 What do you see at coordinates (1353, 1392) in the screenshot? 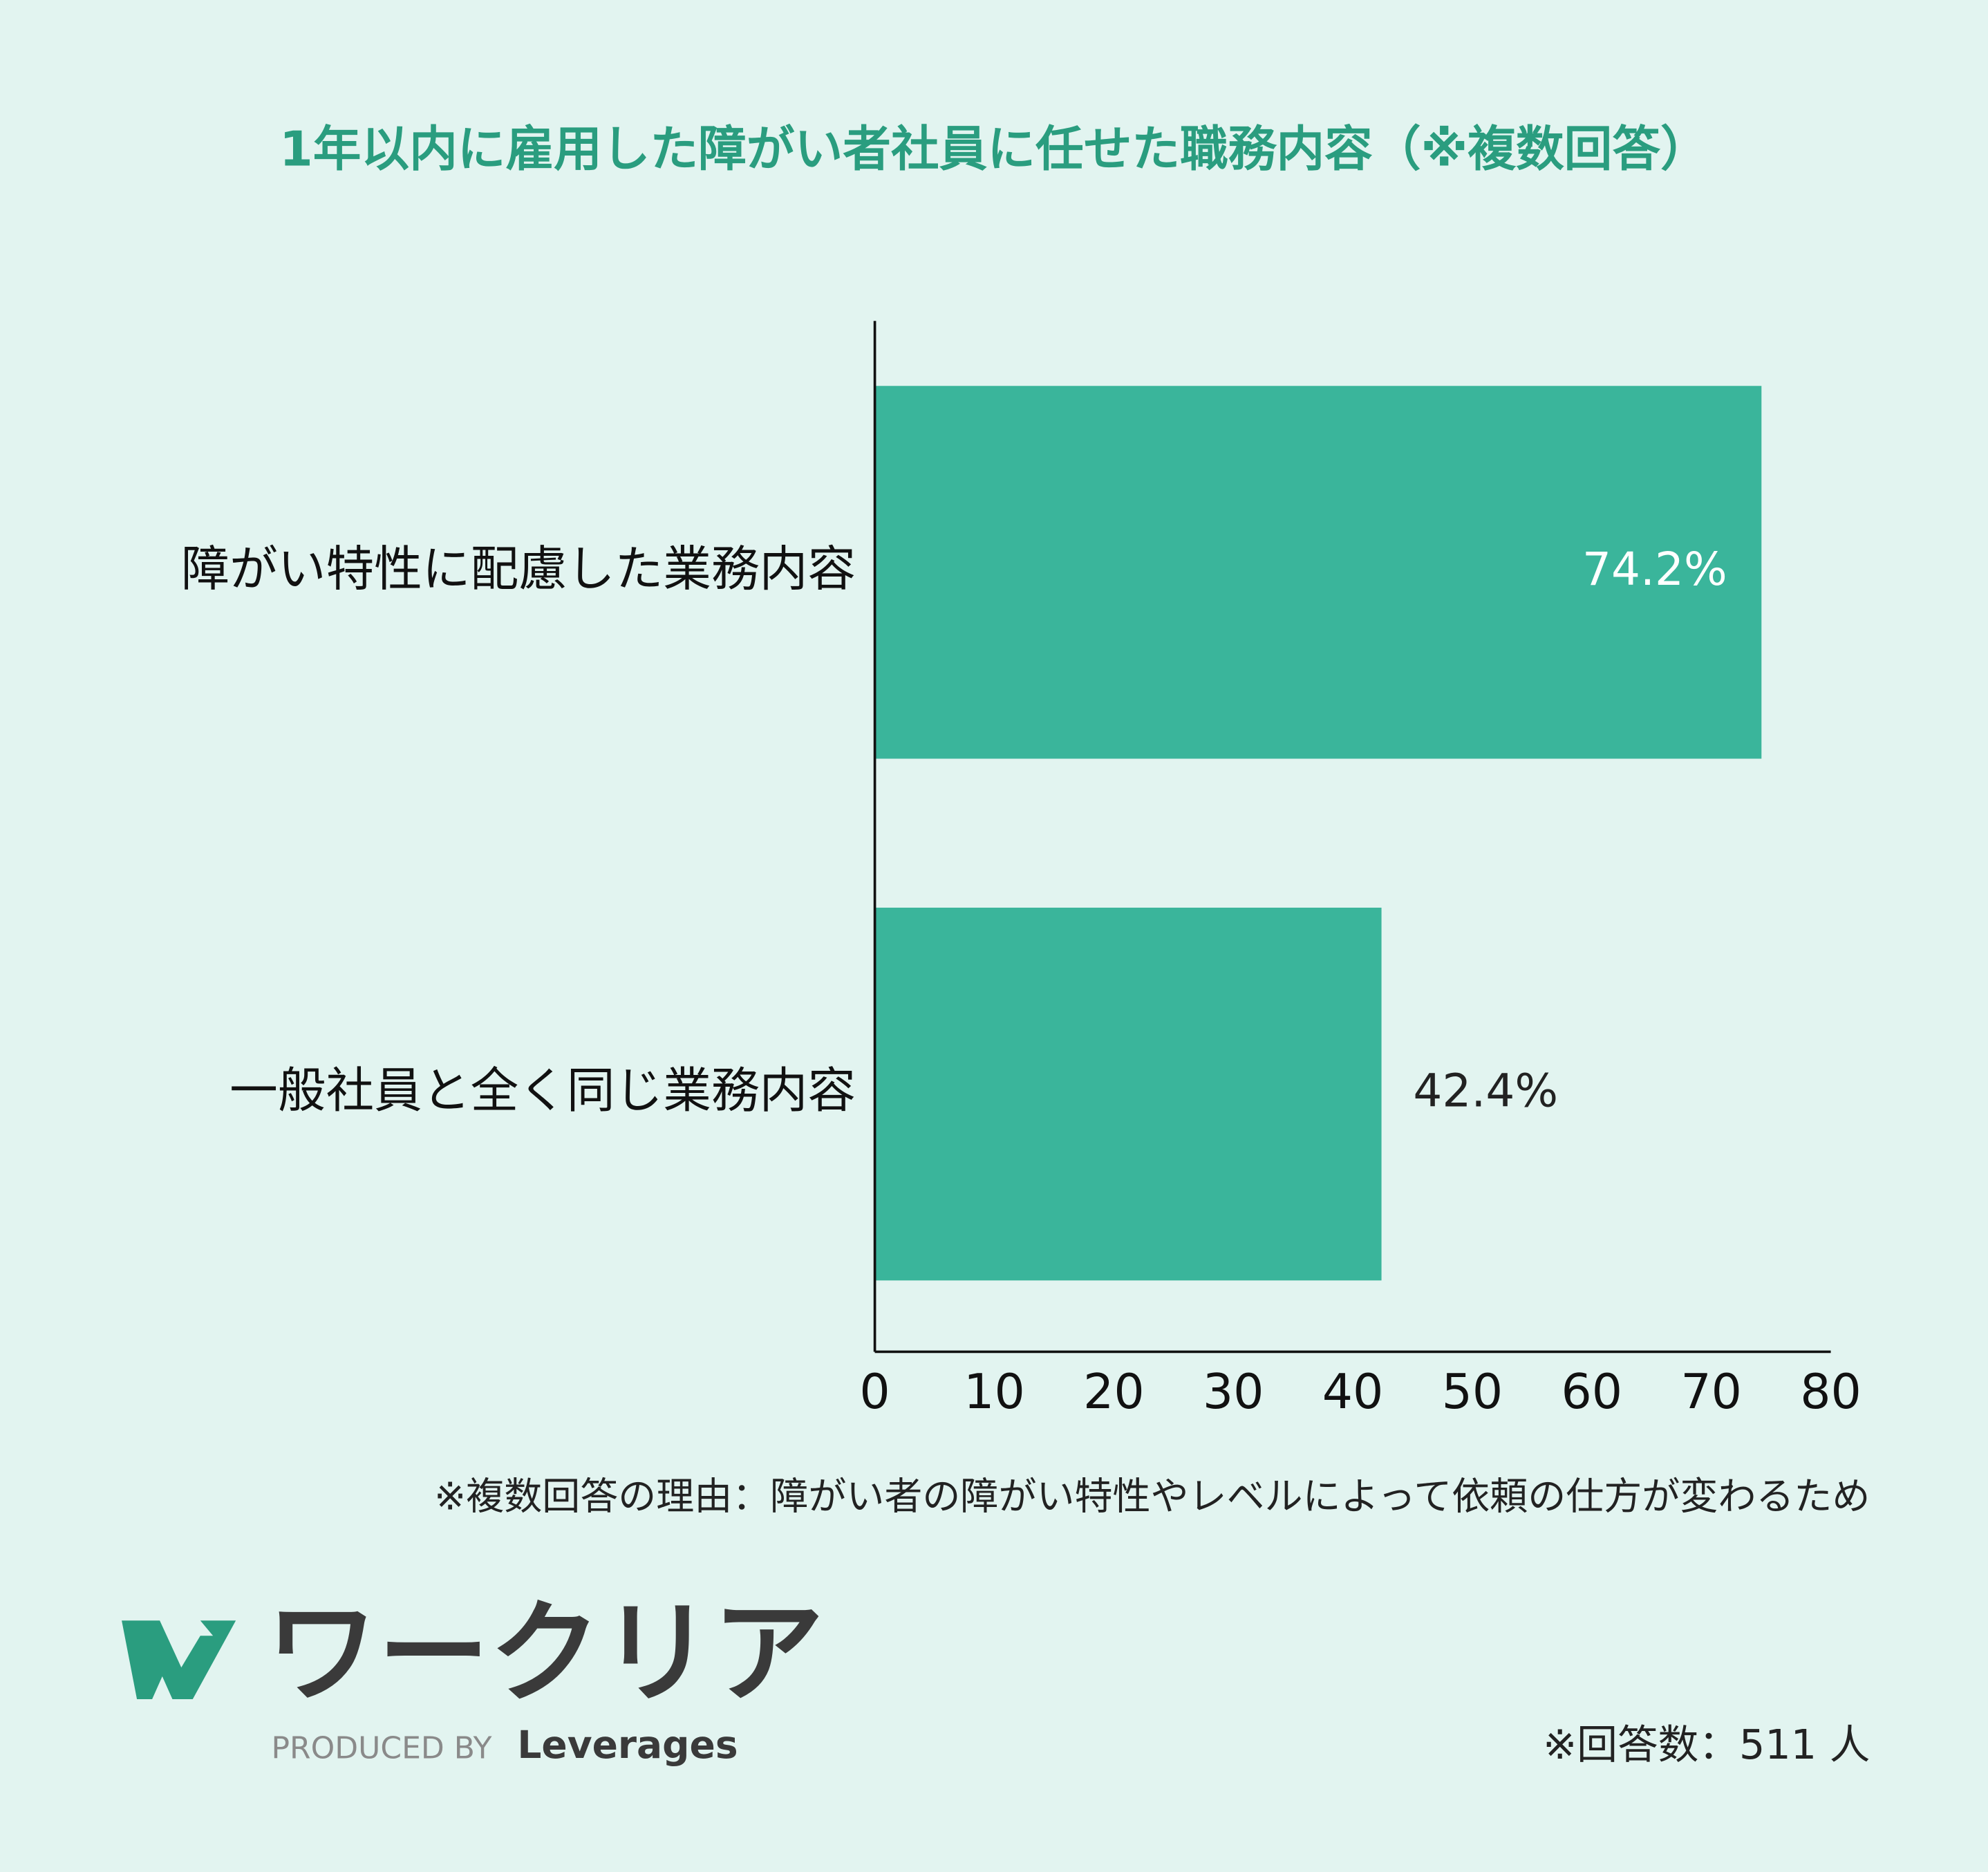
I see `x-tick-label: 40` at bounding box center [1353, 1392].